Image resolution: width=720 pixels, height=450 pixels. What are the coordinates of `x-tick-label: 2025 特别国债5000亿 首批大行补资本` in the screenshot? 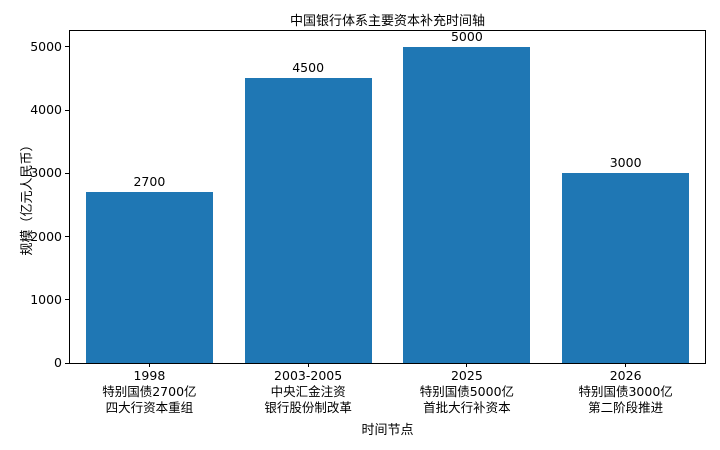 It's located at (467, 391).